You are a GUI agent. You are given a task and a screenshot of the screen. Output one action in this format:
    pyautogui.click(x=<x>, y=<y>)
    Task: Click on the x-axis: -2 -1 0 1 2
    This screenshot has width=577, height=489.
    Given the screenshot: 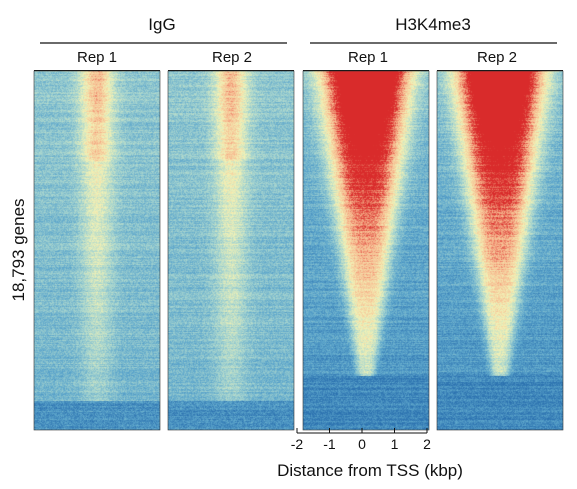 What is the action you would take?
    pyautogui.click(x=361, y=440)
    